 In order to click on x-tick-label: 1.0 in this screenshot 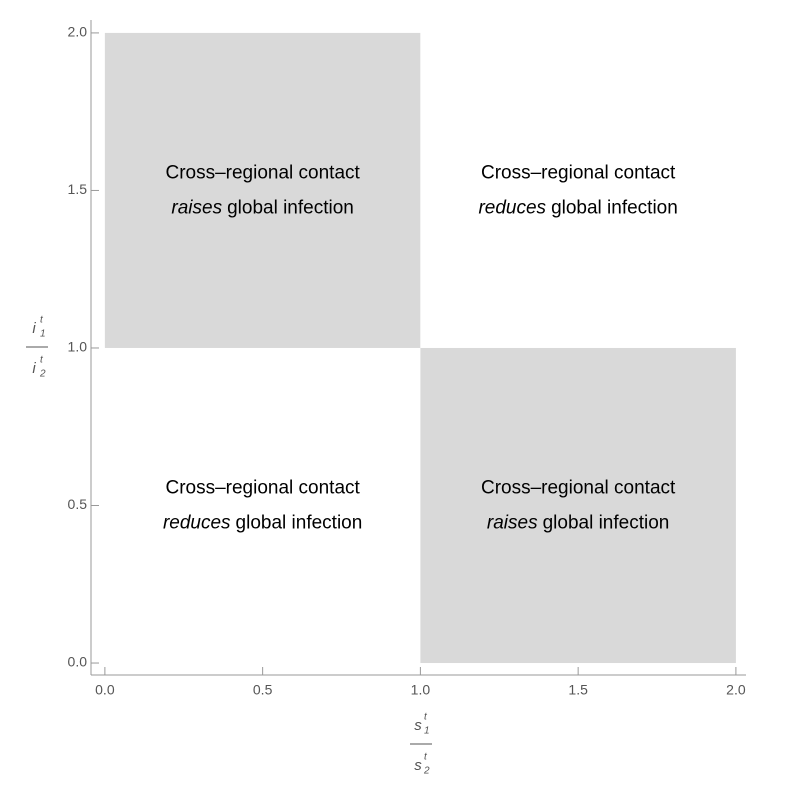, I will do `click(421, 690)`.